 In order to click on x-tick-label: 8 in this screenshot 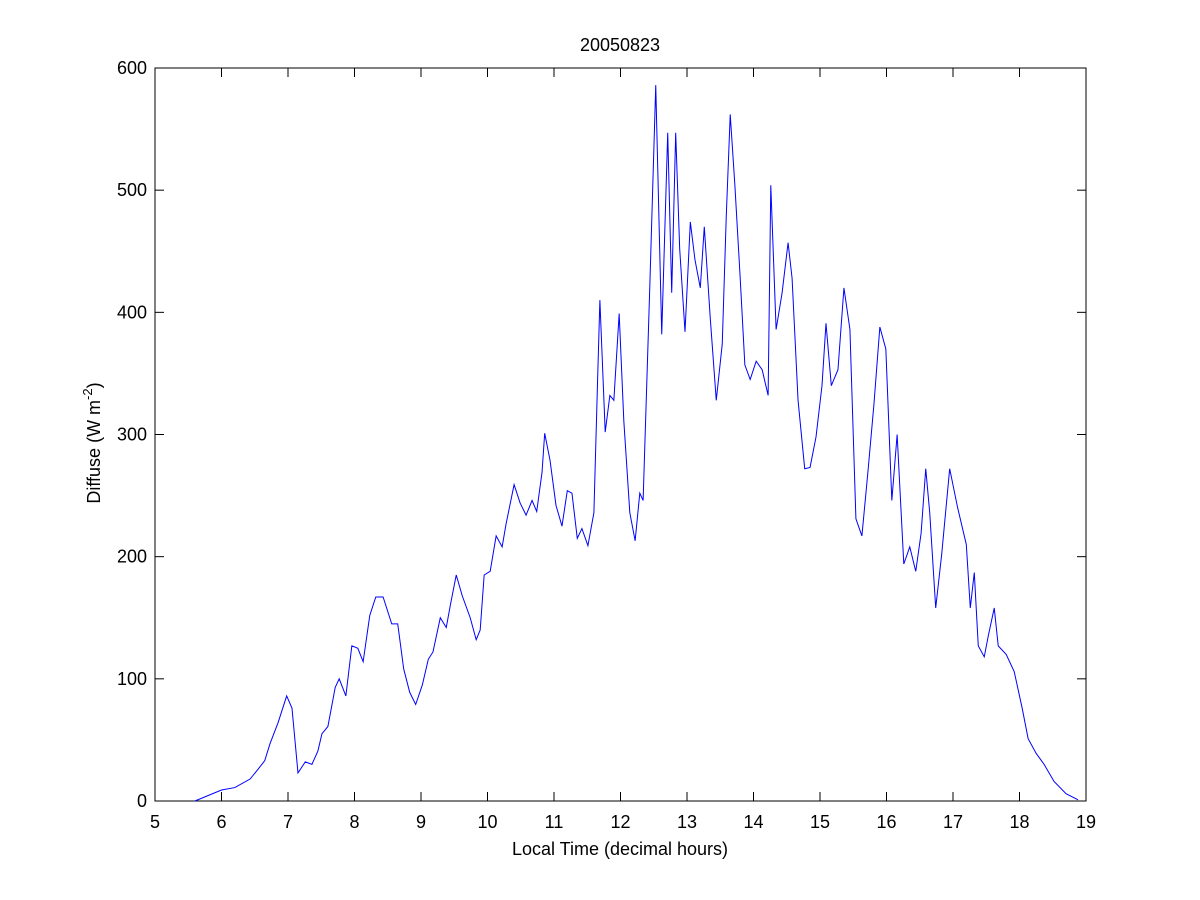, I will do `click(354, 822)`.